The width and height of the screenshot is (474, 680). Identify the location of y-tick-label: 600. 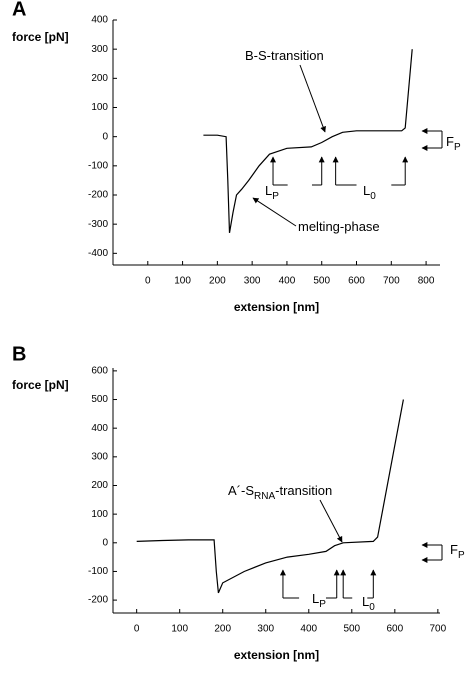
(99, 371).